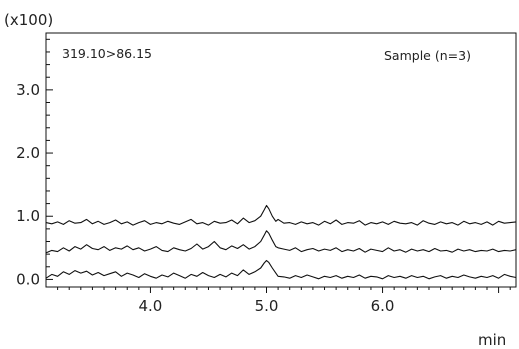 Image resolution: width=519 pixels, height=349 pixels. Describe the element at coordinates (28, 279) in the screenshot. I see `y-tick-label: 0.0` at that location.